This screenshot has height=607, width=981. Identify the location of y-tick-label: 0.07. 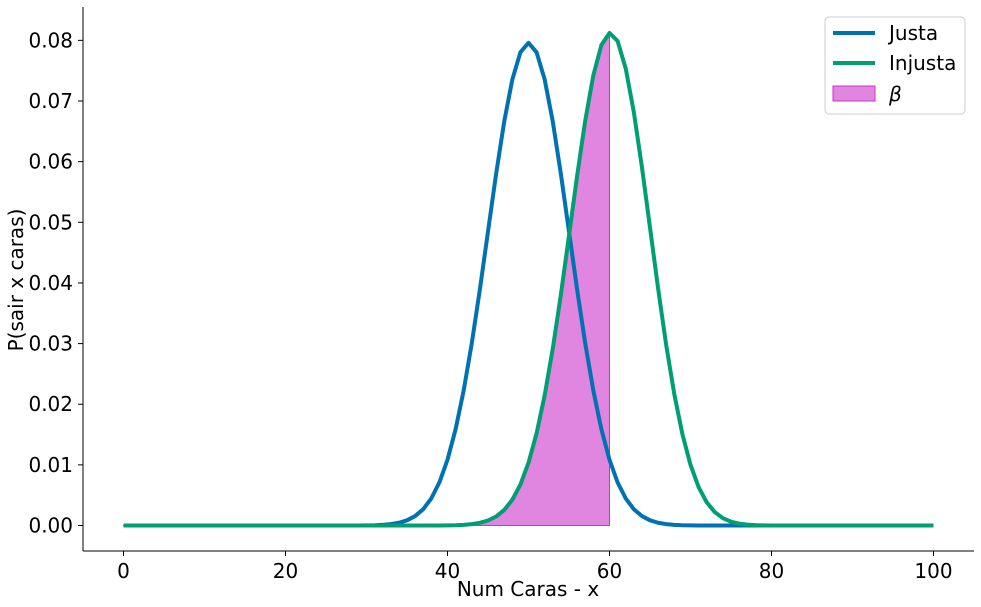
(50, 101).